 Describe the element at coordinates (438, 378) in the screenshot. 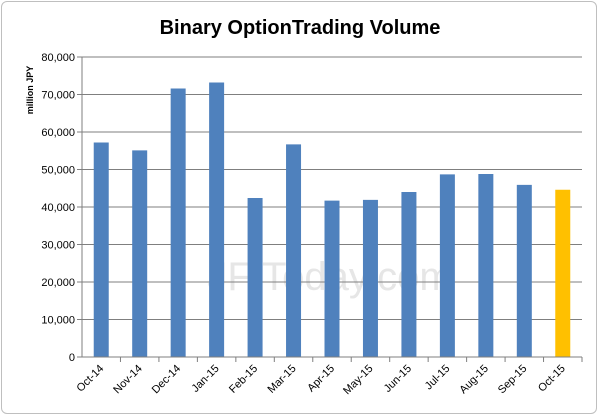

I see `x-tick-label: Jul-15` at that location.